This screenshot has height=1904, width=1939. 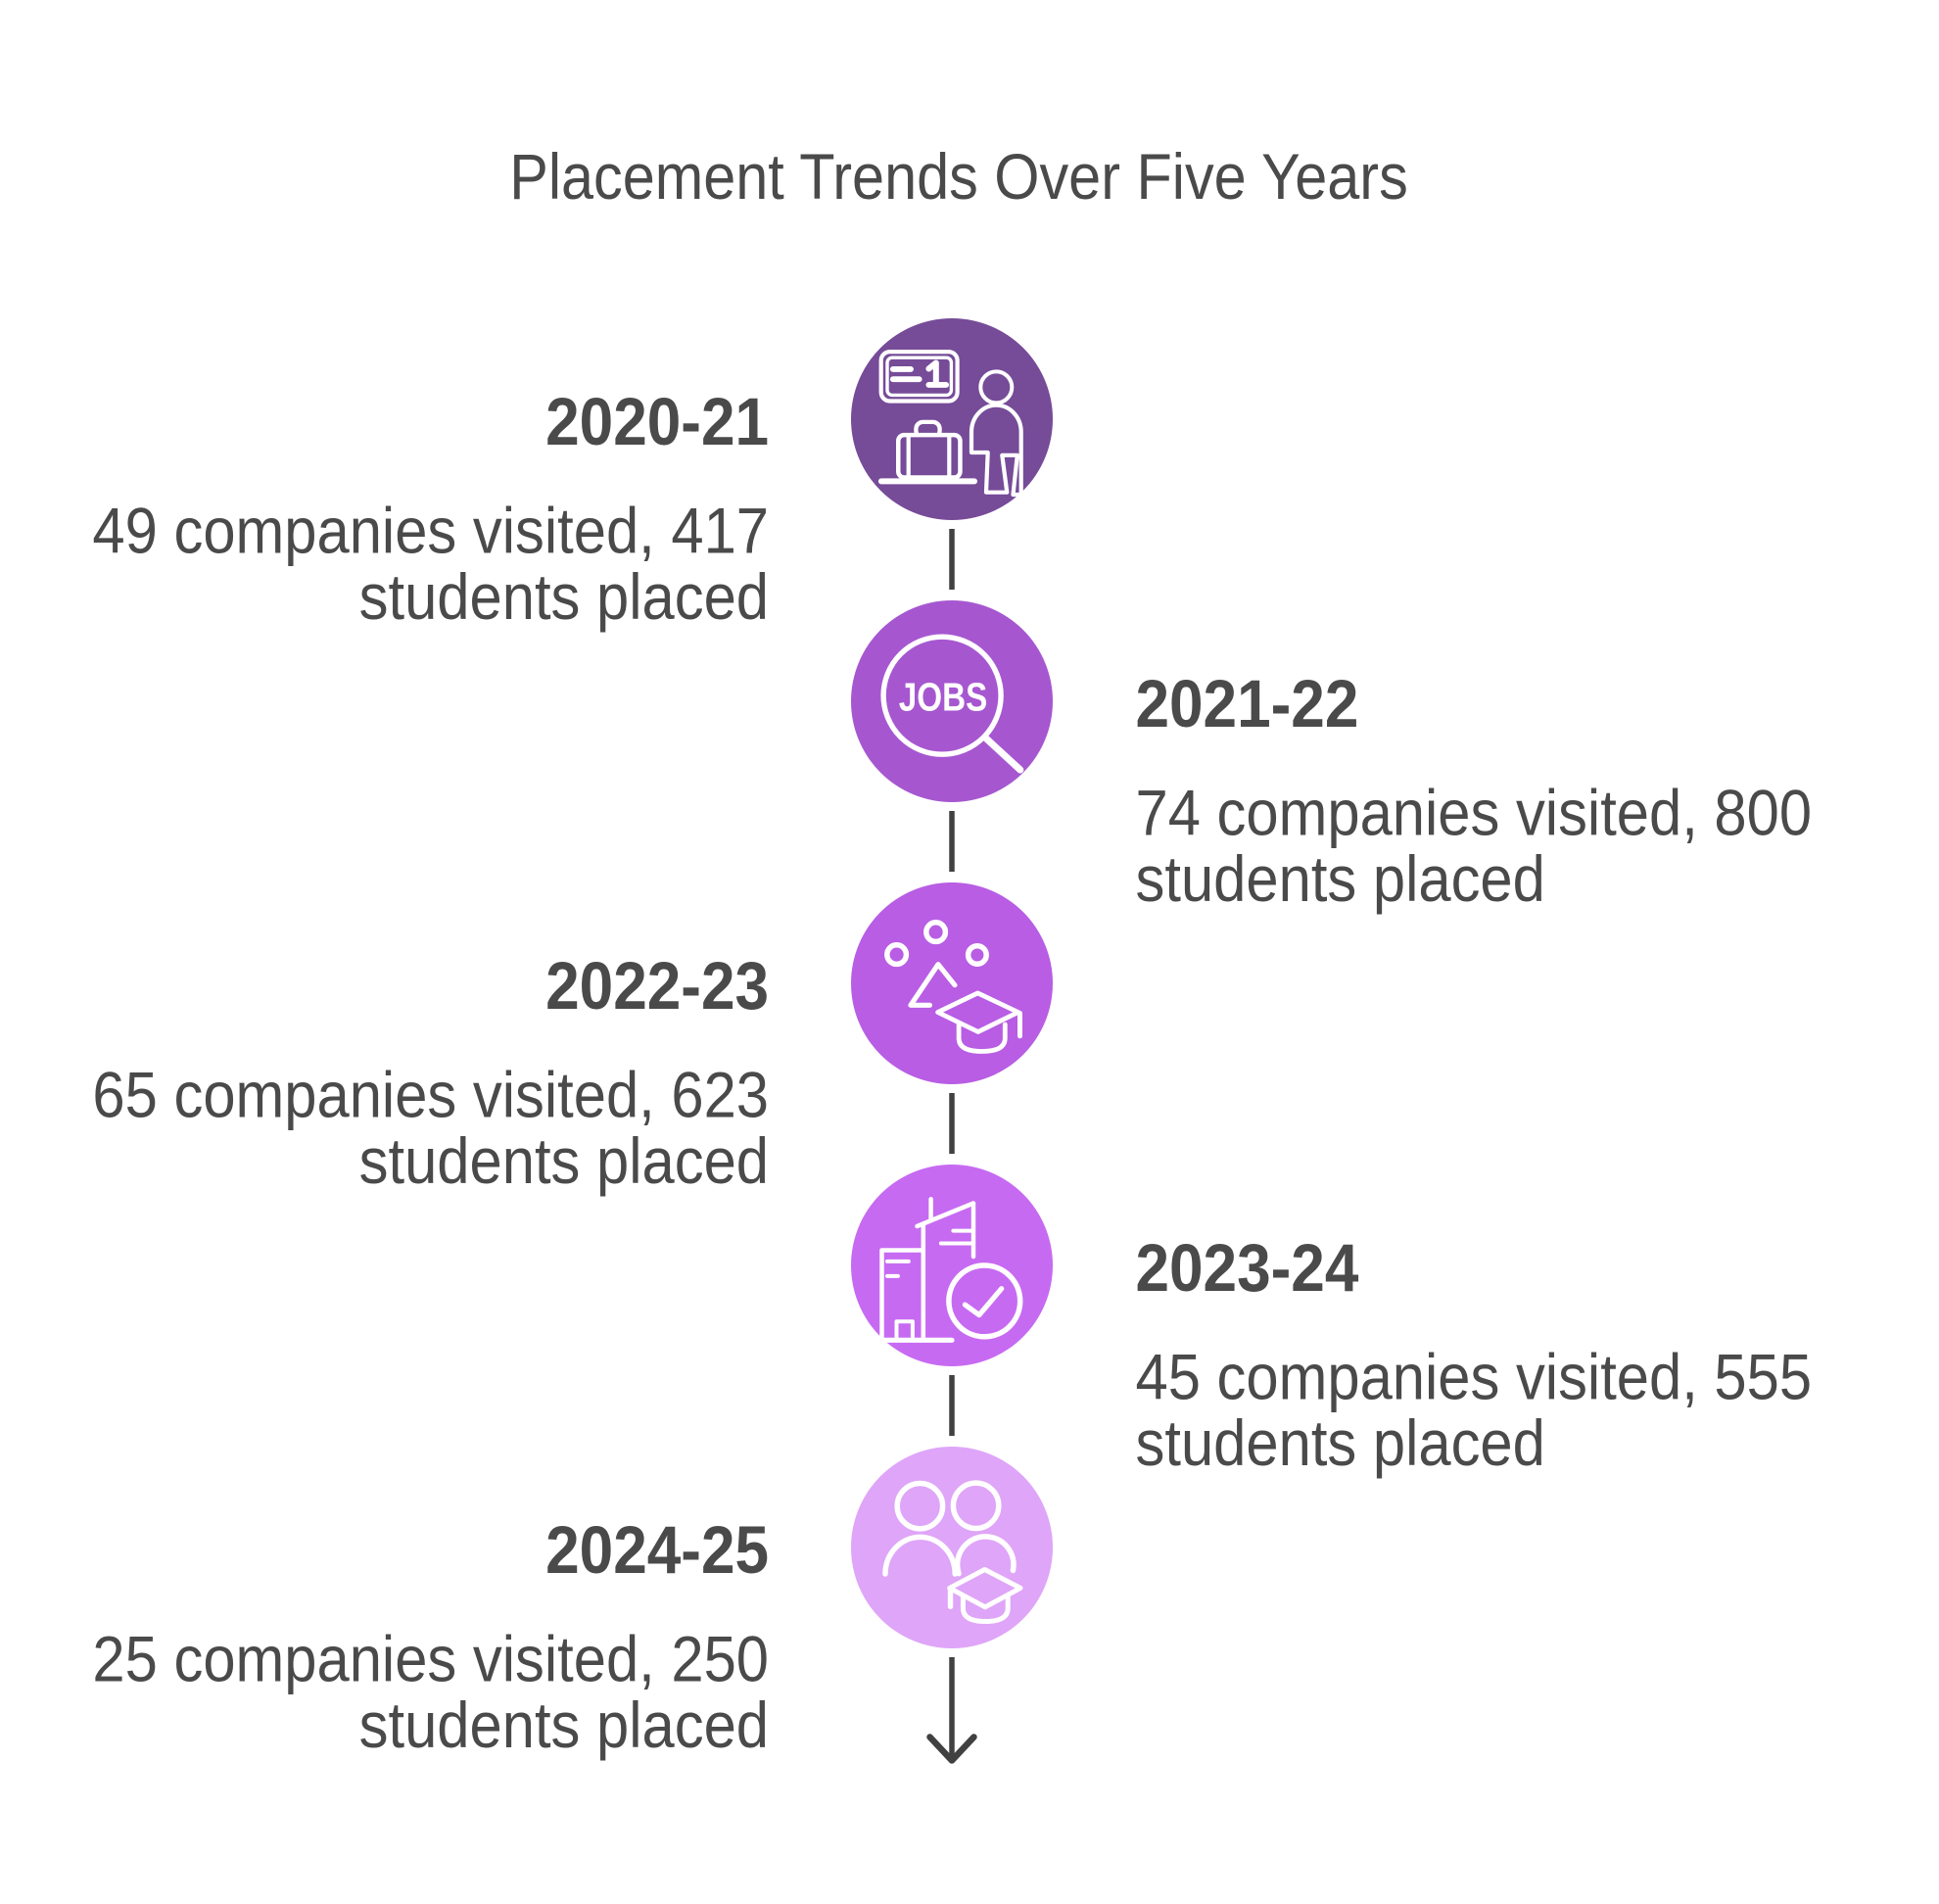 What do you see at coordinates (1248, 1268) in the screenshot?
I see `svg-text: 2023-24` at bounding box center [1248, 1268].